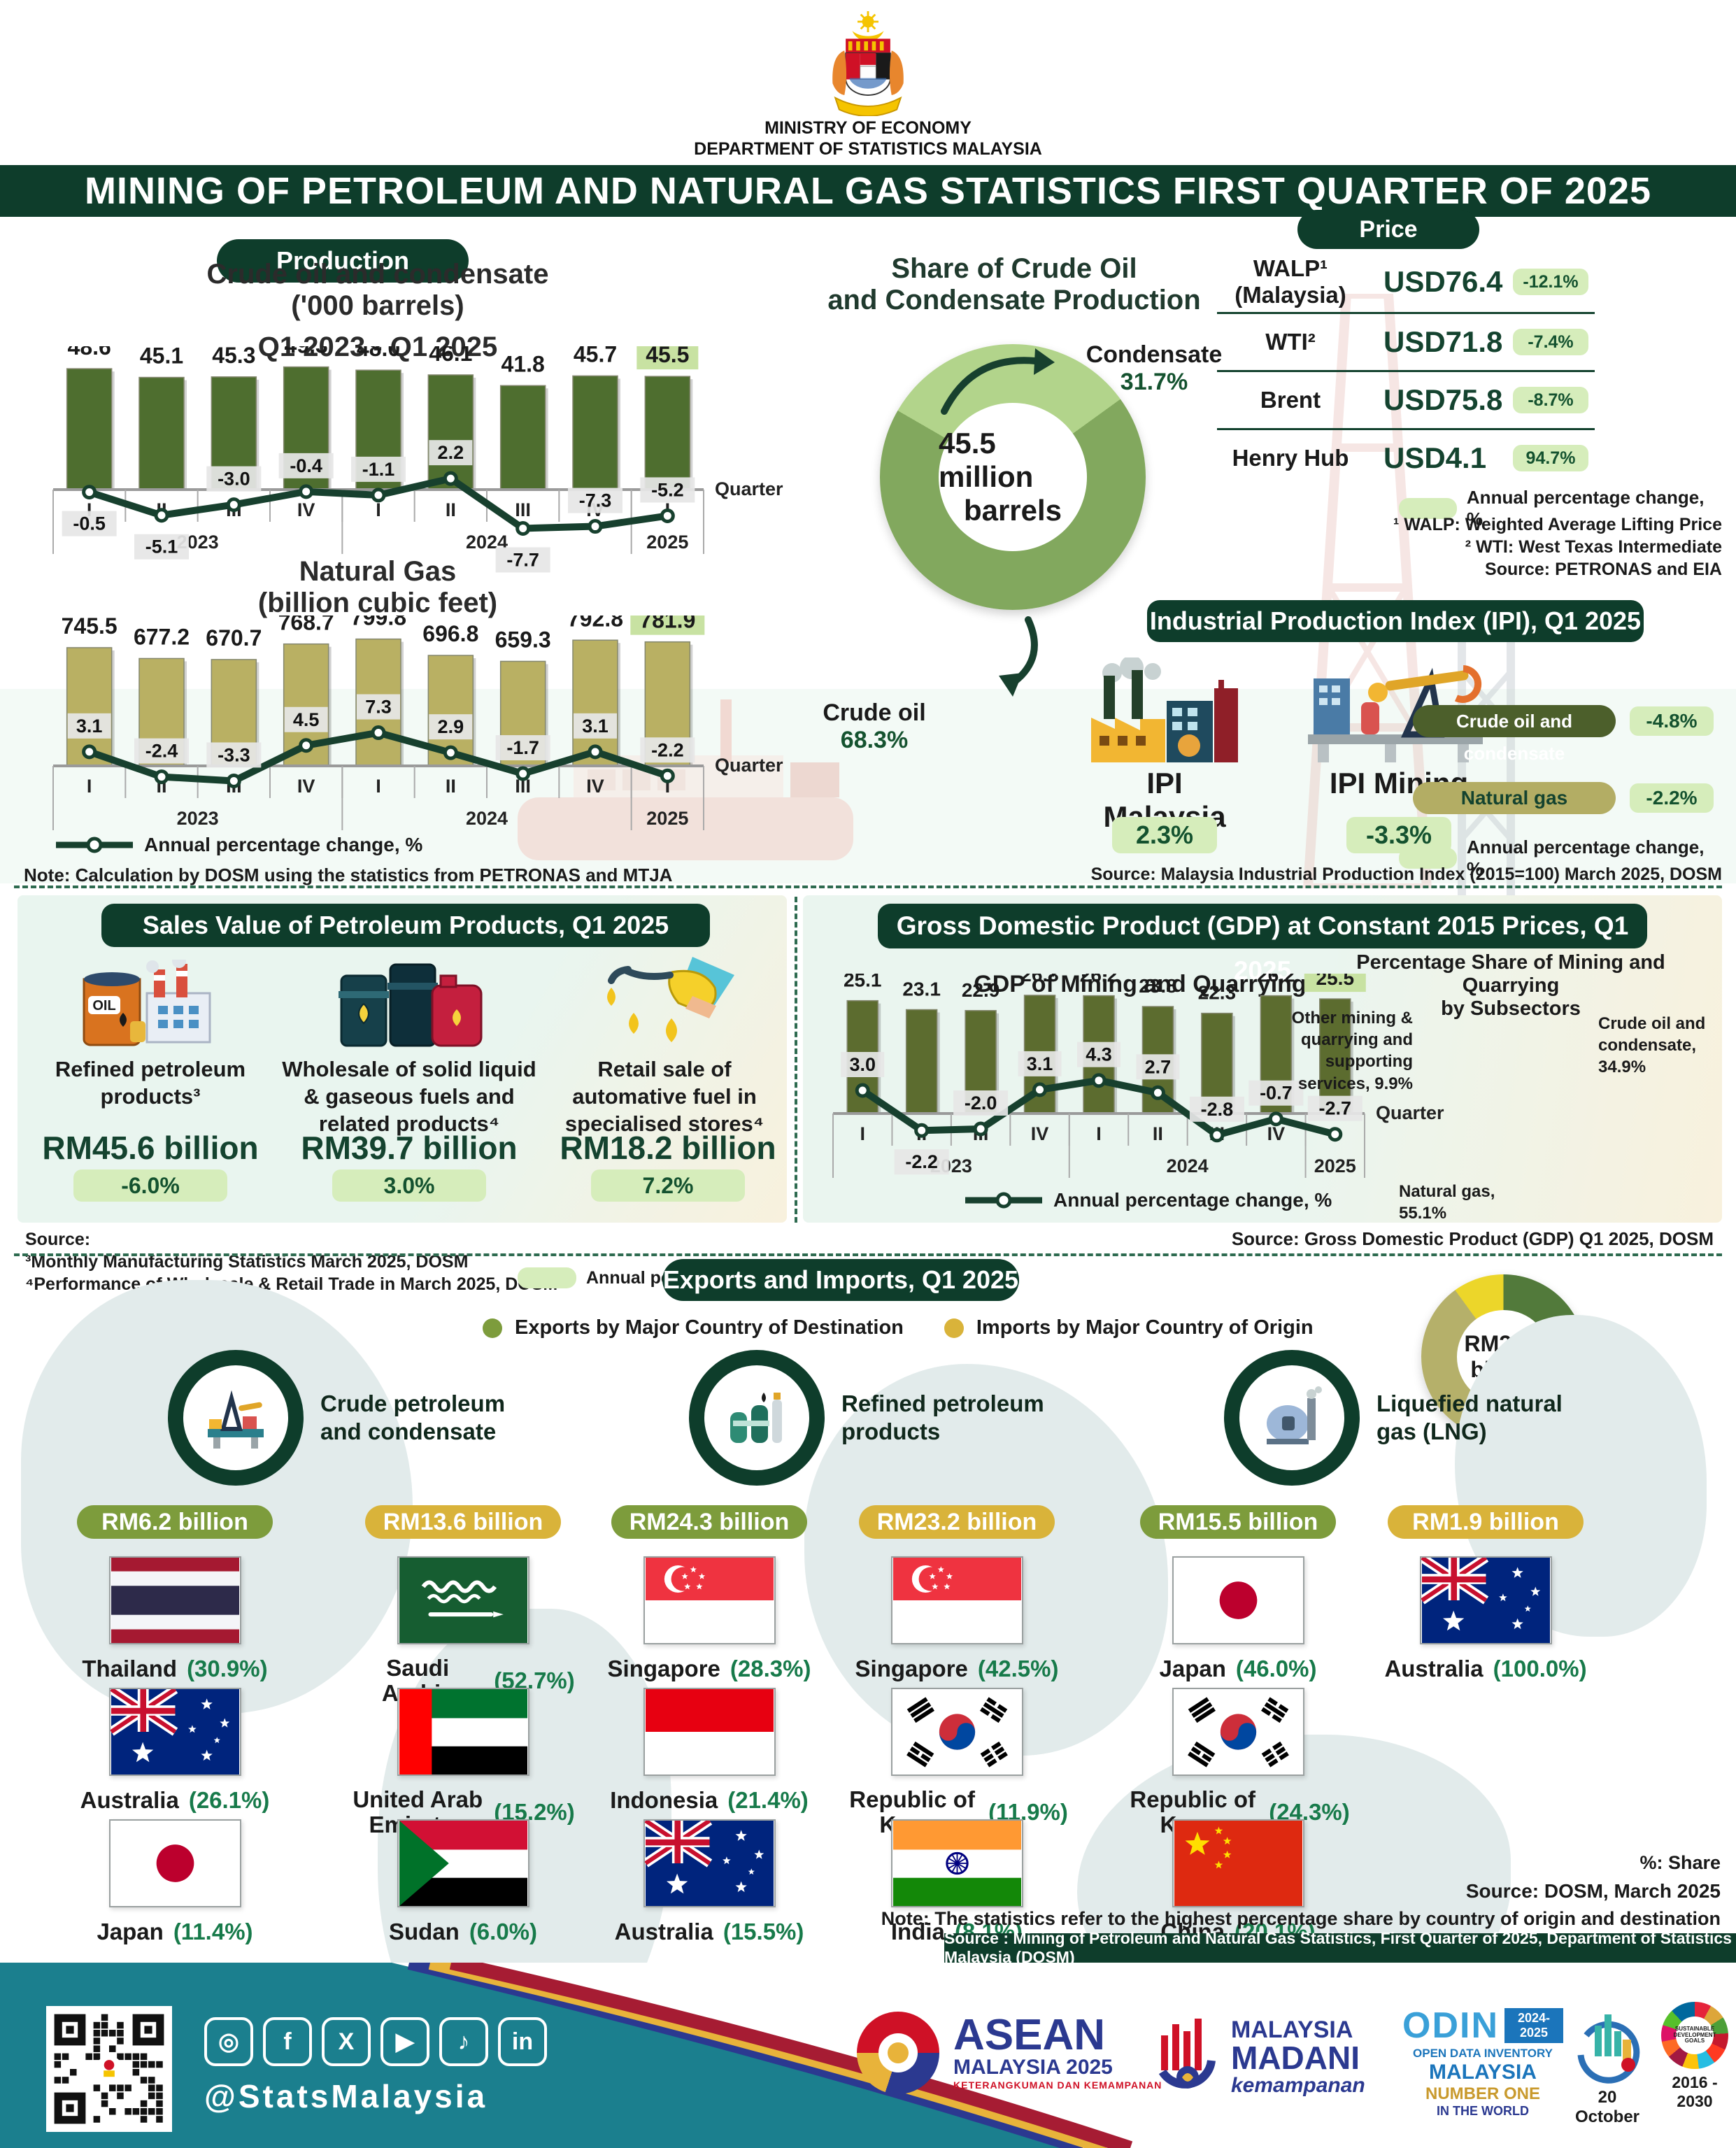  Describe the element at coordinates (147, 1000) in the screenshot. I see `oil-barrel-factory-graphic: OIL` at that location.